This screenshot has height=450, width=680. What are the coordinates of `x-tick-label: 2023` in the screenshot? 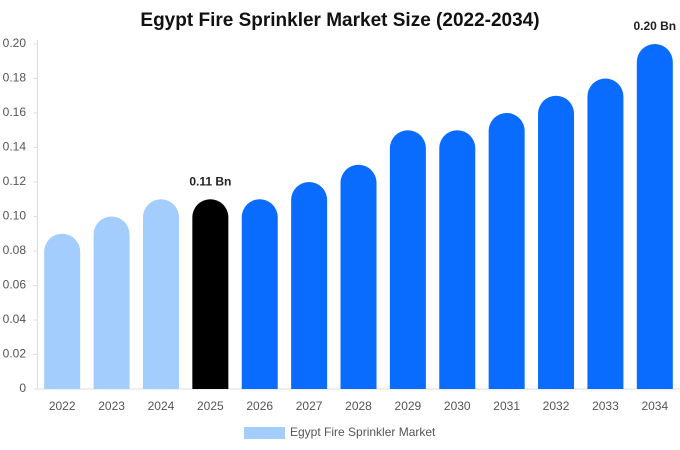 It's located at (111, 406).